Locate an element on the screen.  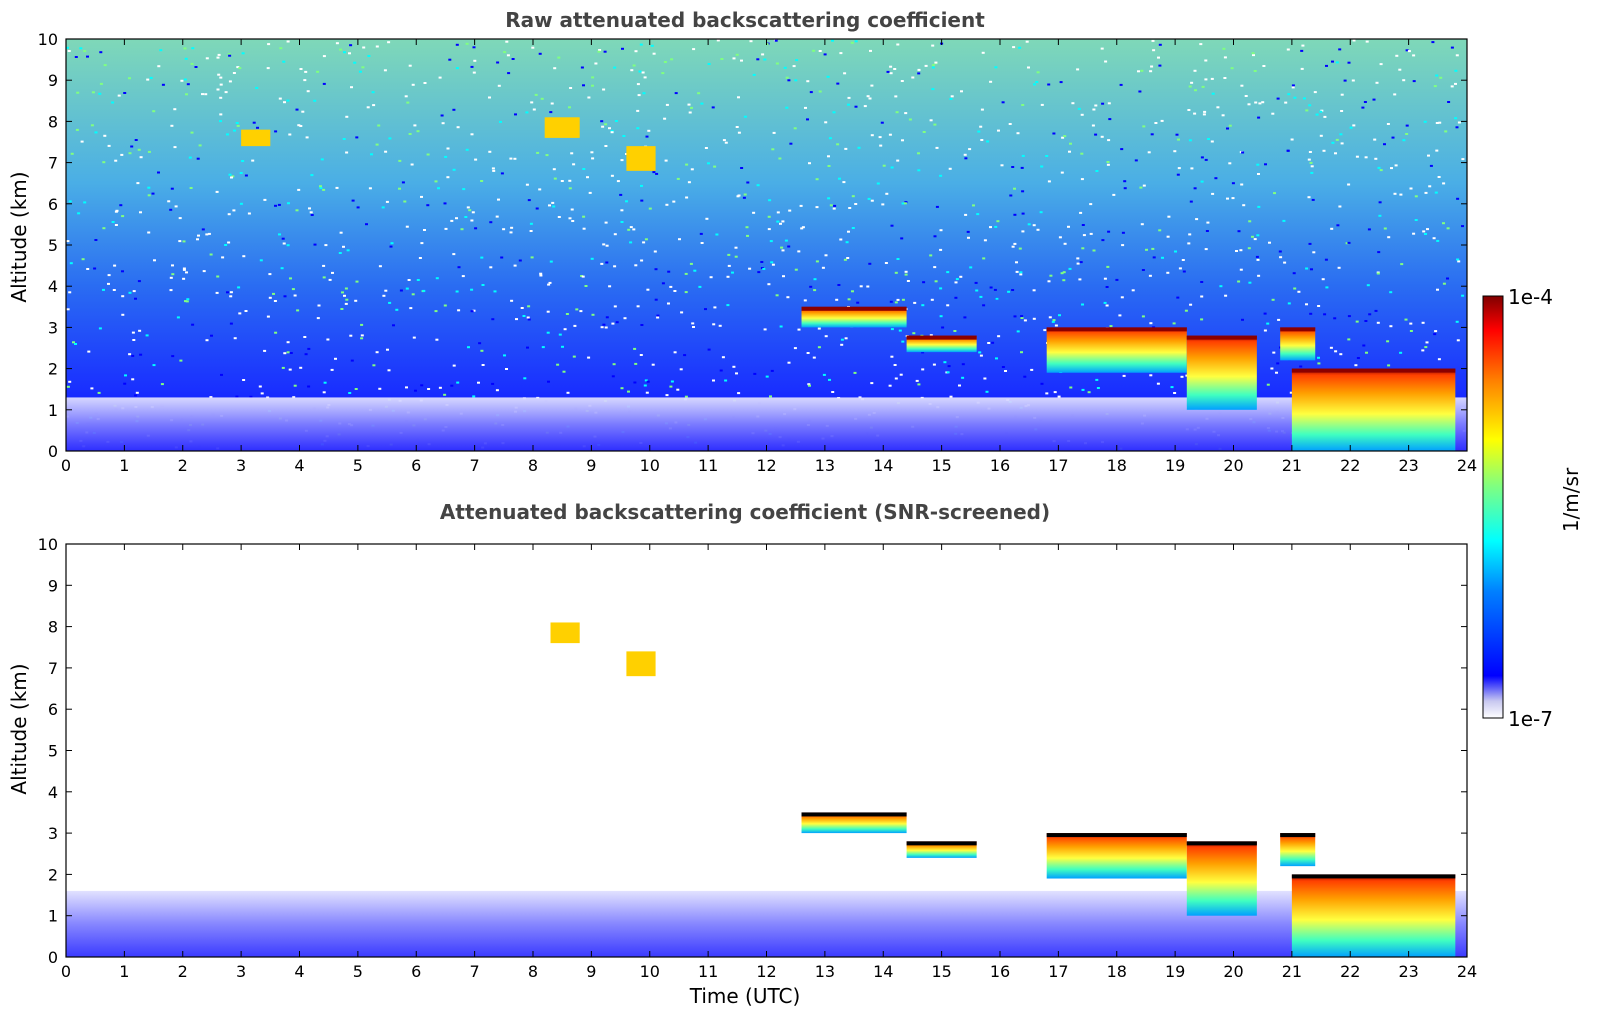
x-tick-label: 16 is located at coordinates (1000, 465).